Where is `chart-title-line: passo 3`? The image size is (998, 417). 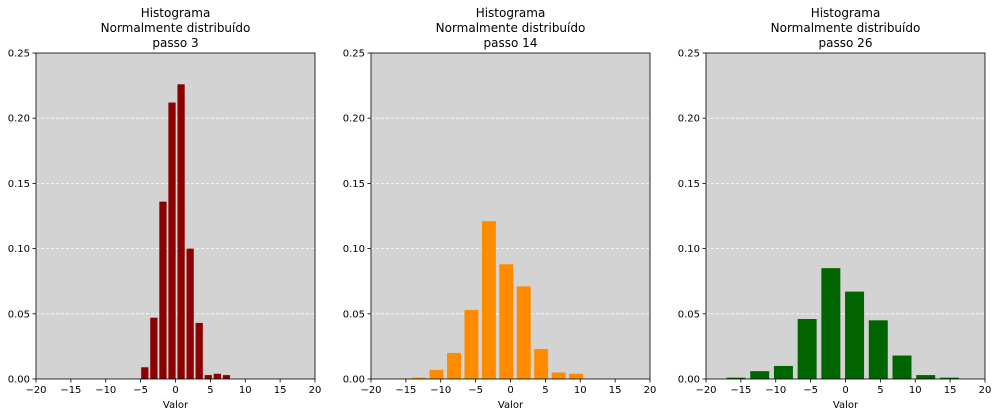
chart-title-line: passo 3 is located at coordinates (175, 43).